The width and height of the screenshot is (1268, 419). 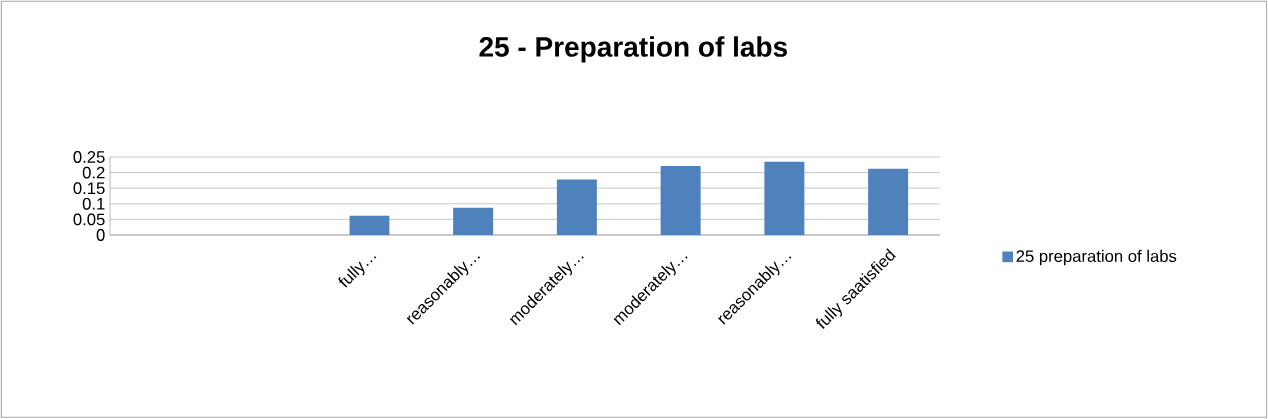 What do you see at coordinates (93, 204) in the screenshot?
I see `y-tick-label: 0.1` at bounding box center [93, 204].